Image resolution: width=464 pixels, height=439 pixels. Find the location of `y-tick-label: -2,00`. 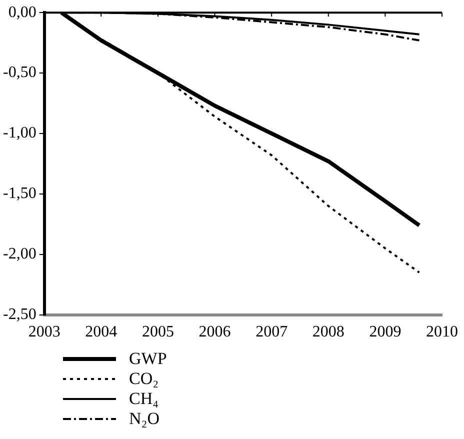

y-tick-label: -2,00 is located at coordinates (19, 254).